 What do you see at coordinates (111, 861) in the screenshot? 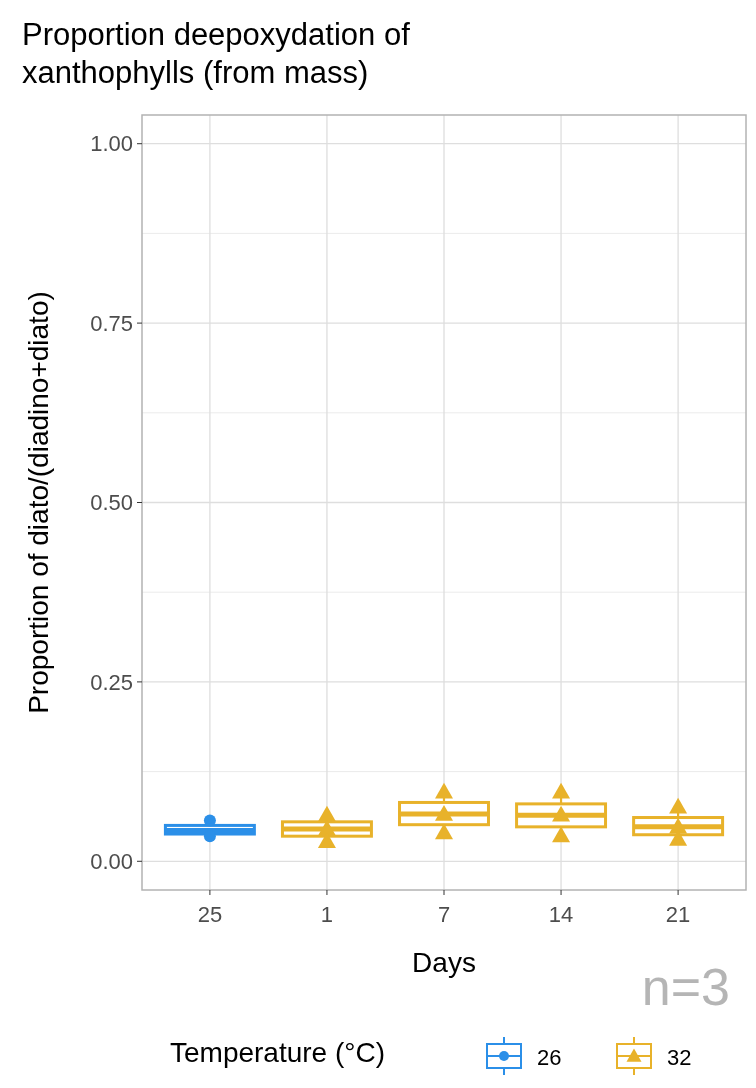
I see `y-tick-label: 0.00` at bounding box center [111, 861].